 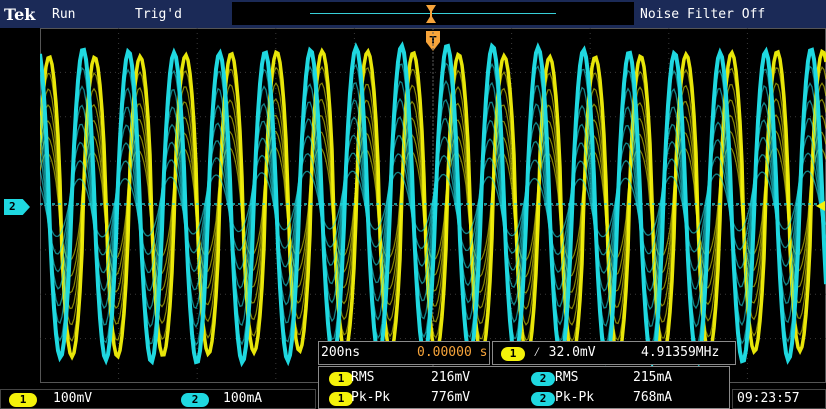 What do you see at coordinates (243, 398) in the screenshot?
I see `ch2-scale: 100mA` at bounding box center [243, 398].